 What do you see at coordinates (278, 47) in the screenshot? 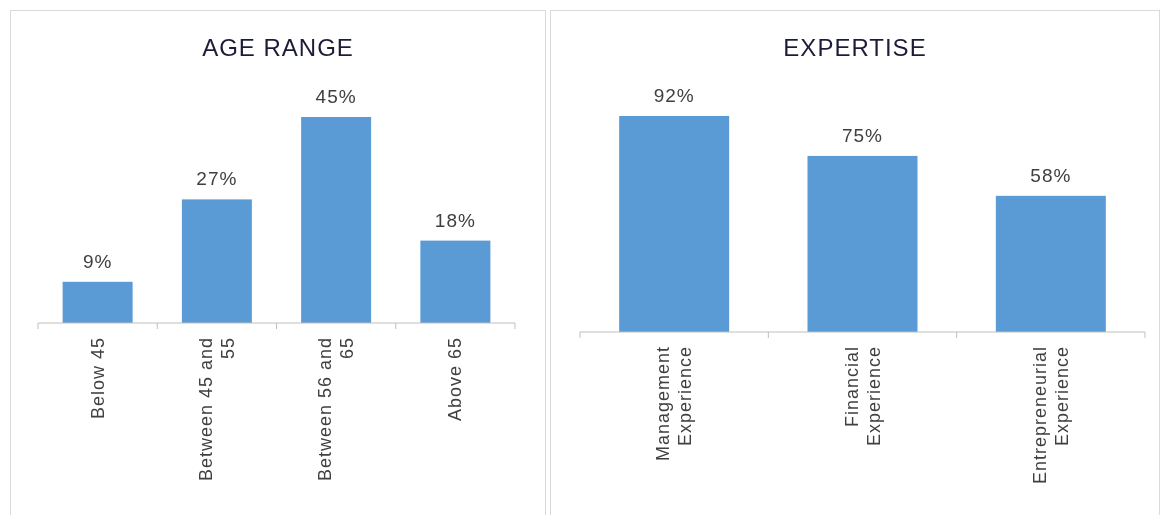
I see `chart-title: AGE RANGE` at bounding box center [278, 47].